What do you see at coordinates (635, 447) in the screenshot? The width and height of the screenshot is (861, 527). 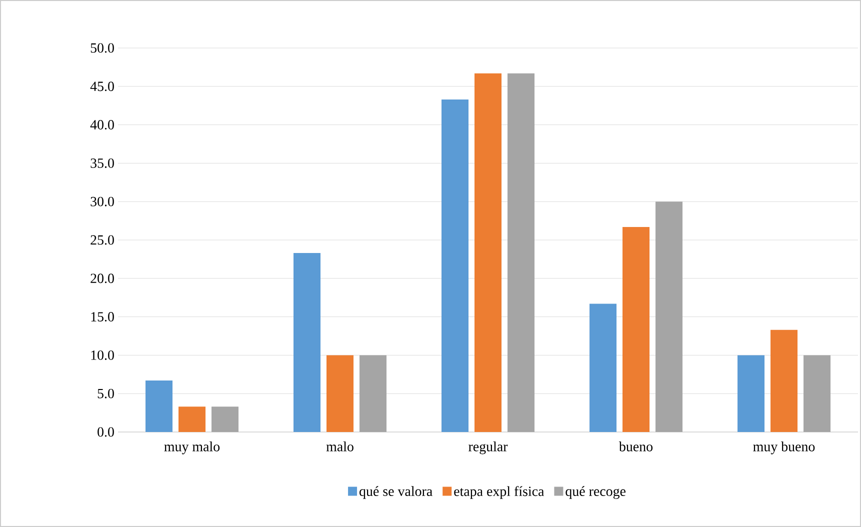 I see `x-tick-label: bueno` at bounding box center [635, 447].